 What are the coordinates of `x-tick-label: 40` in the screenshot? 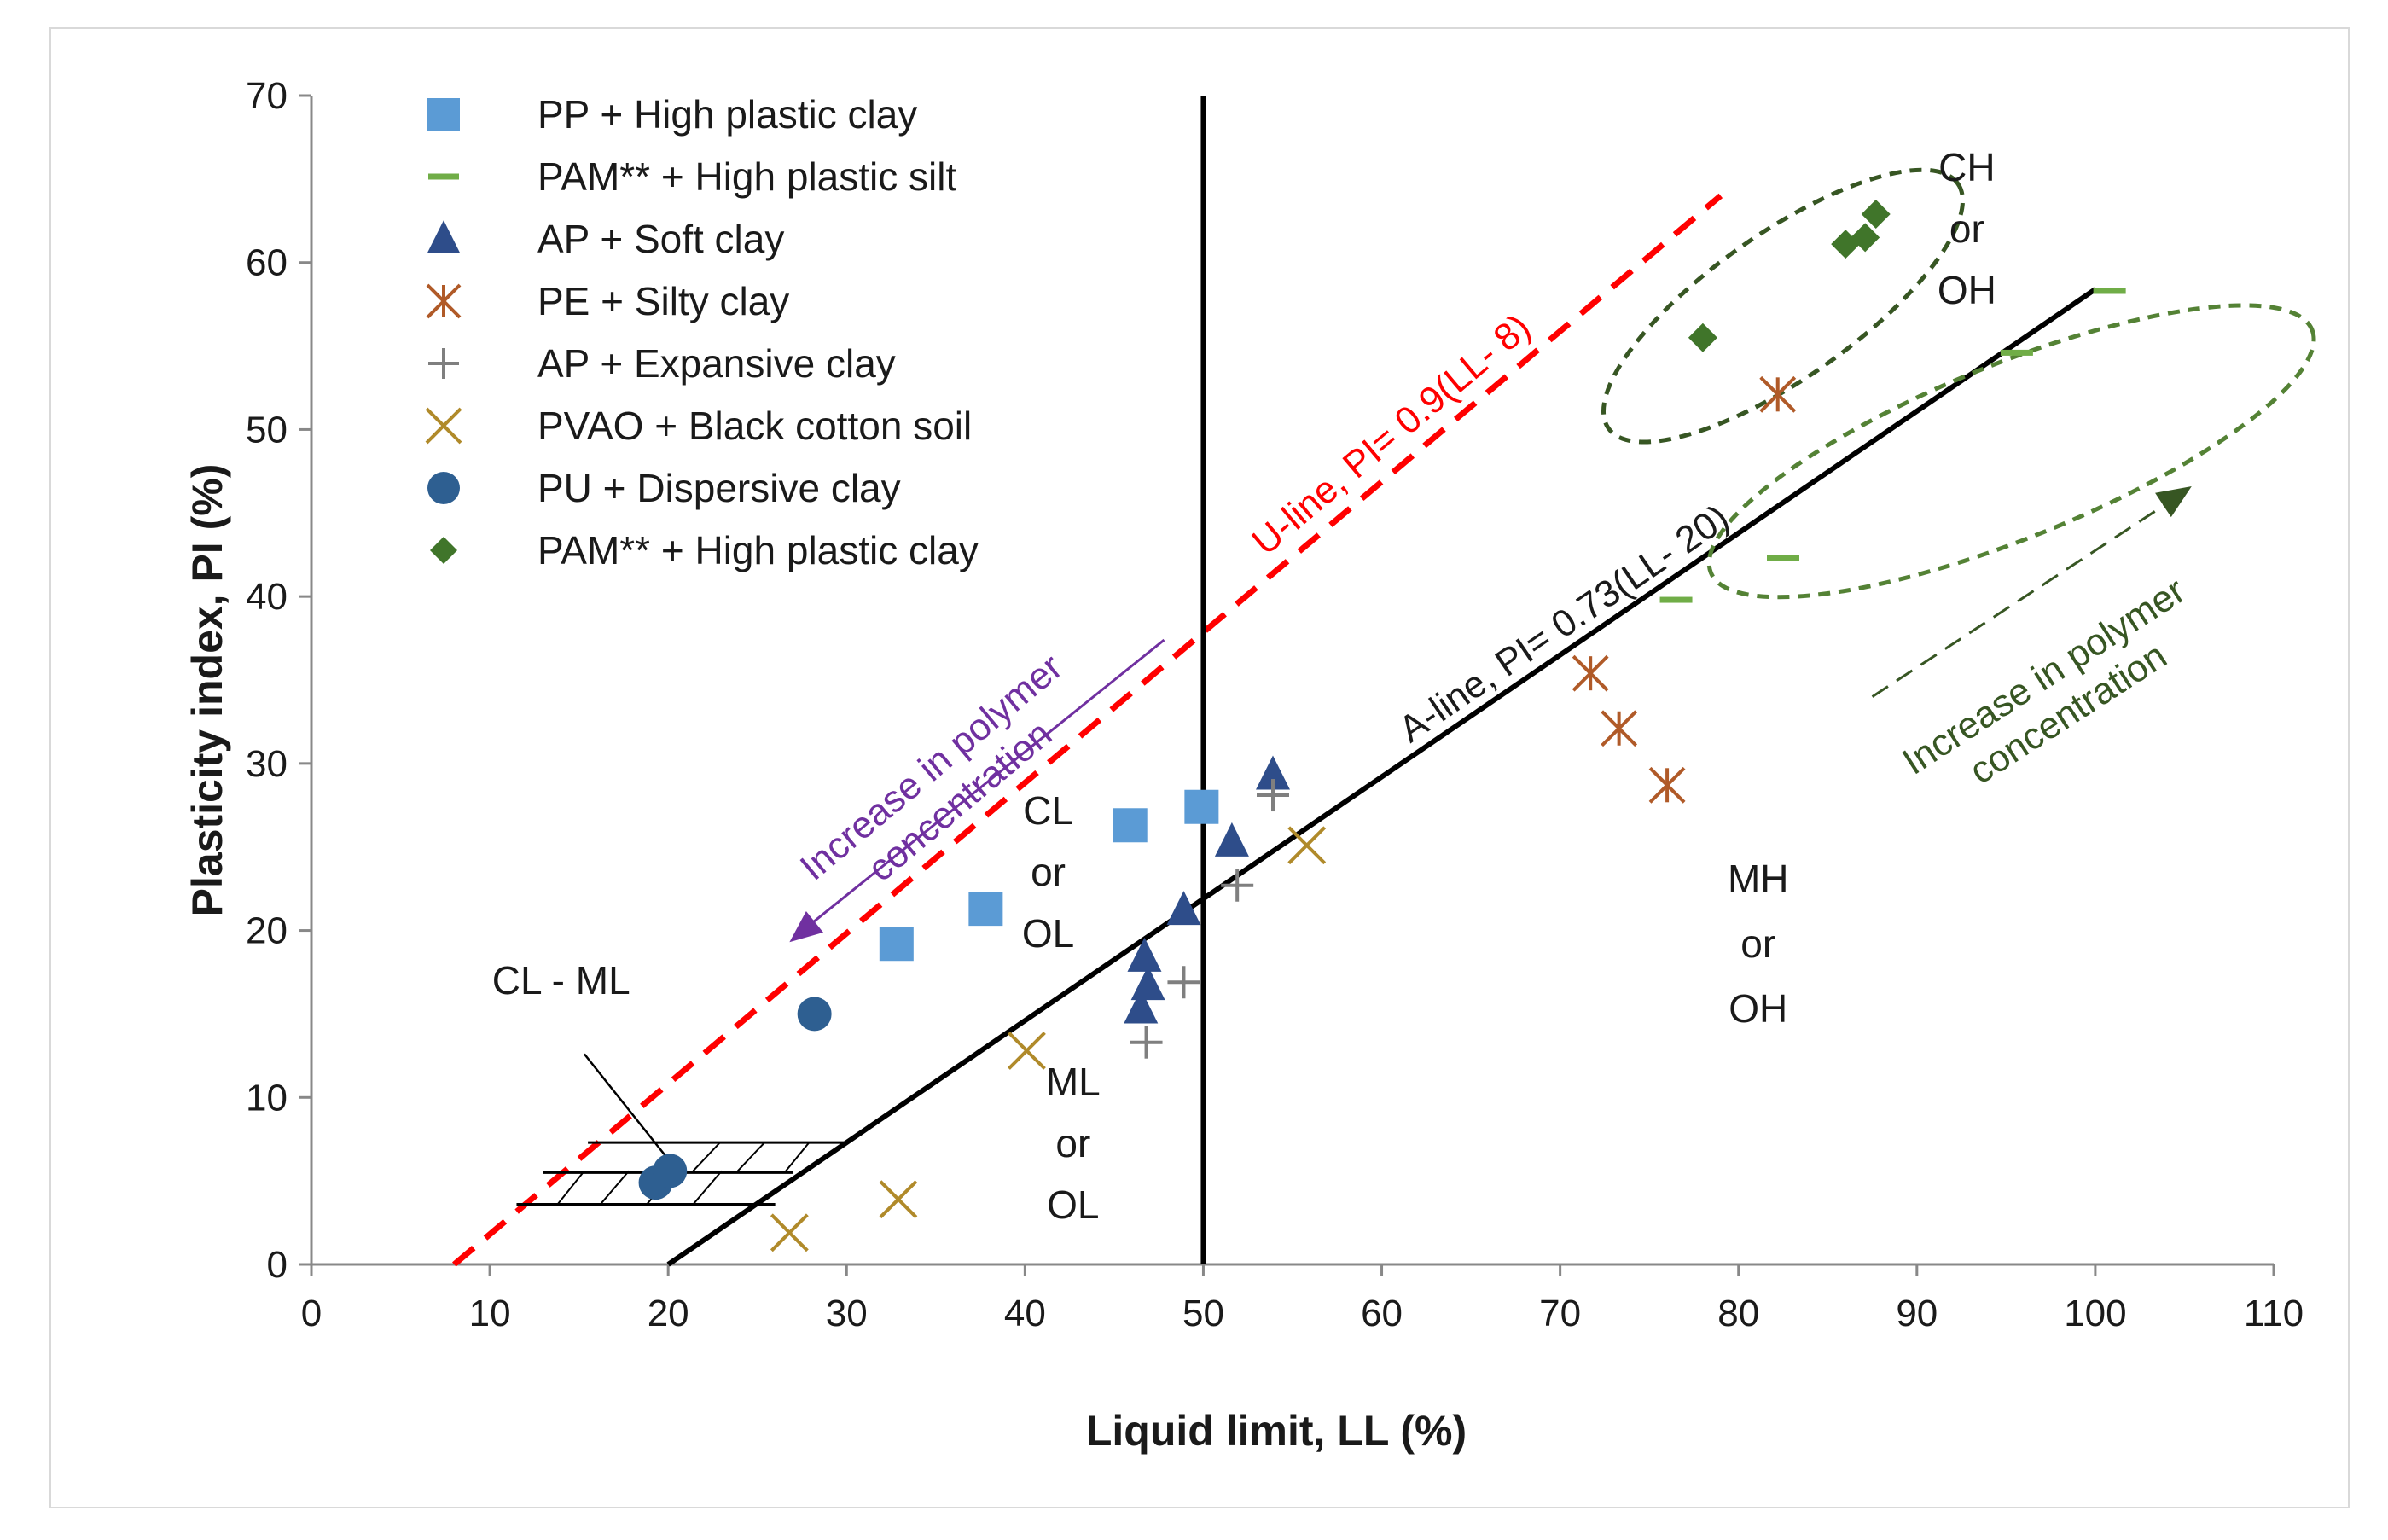 It's located at (1025, 1313).